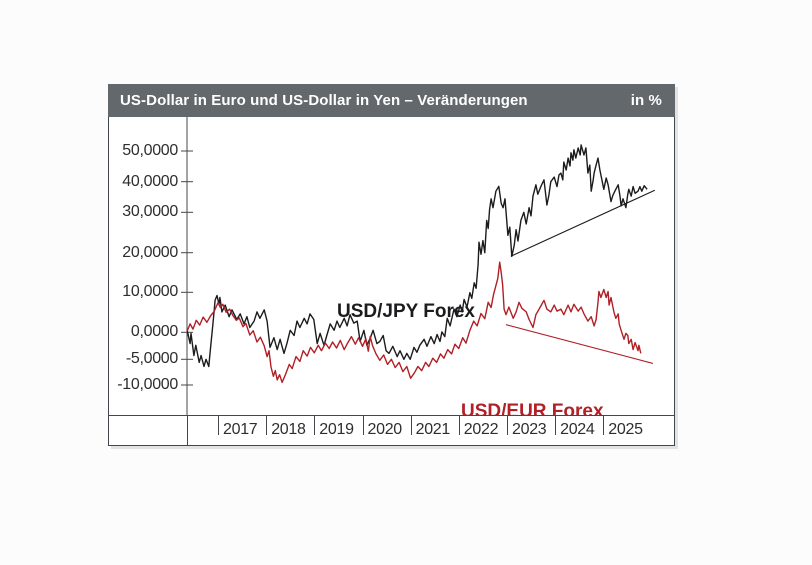 The width and height of the screenshot is (812, 565). I want to click on series-label-usdjpy: USD/JPY Forex, so click(406, 311).